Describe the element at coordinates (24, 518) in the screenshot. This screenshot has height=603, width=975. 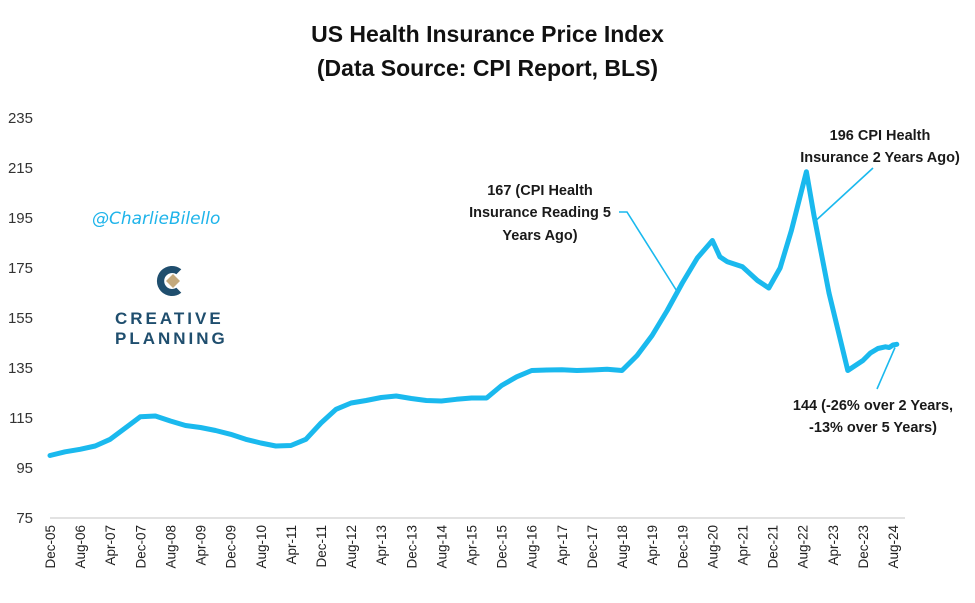
I see `y-tick-label: 75` at that location.